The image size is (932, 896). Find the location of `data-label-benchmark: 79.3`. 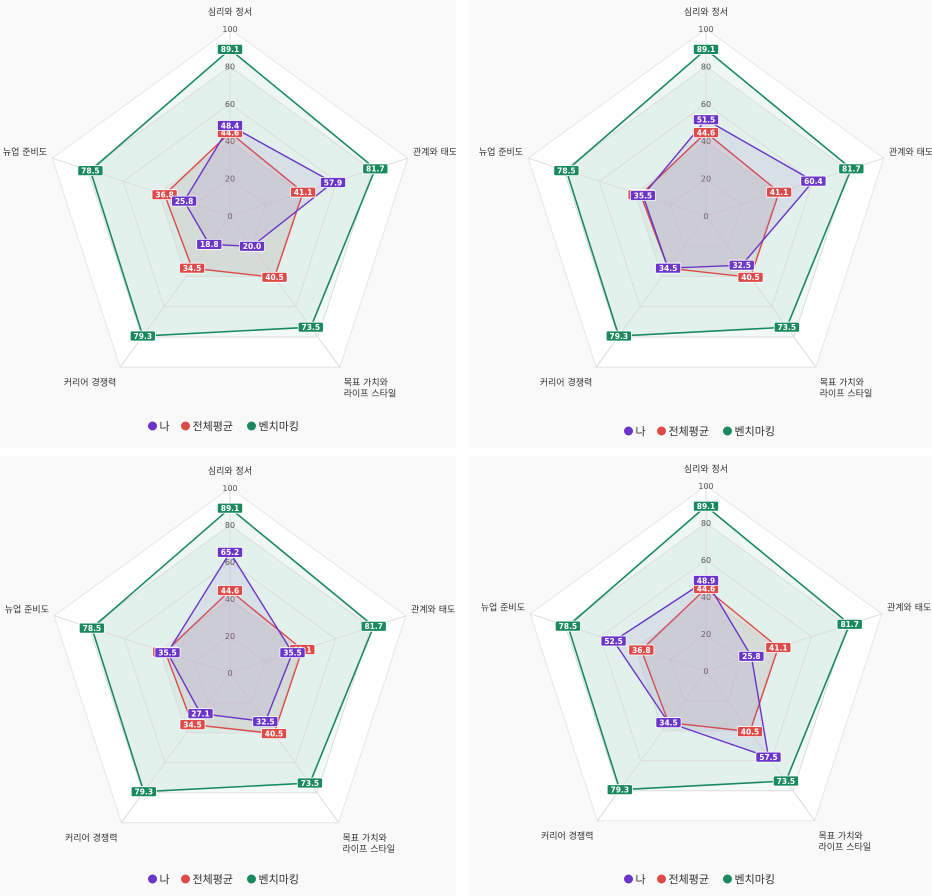

data-label-benchmark: 79.3 is located at coordinates (143, 792).